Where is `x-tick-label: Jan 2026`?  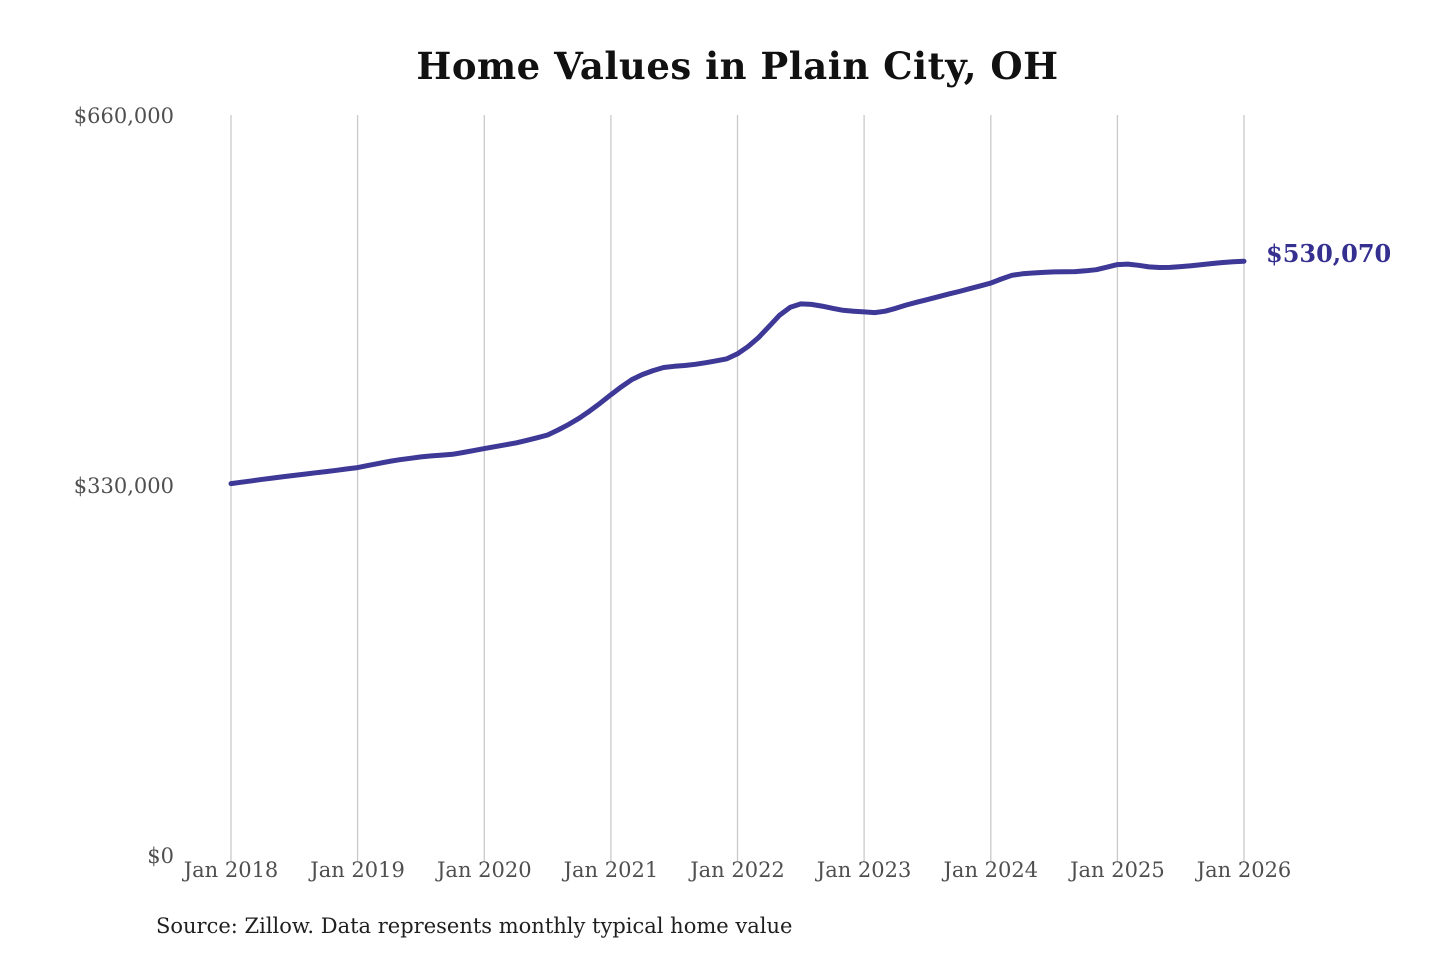 x-tick-label: Jan 2026 is located at coordinates (1244, 870).